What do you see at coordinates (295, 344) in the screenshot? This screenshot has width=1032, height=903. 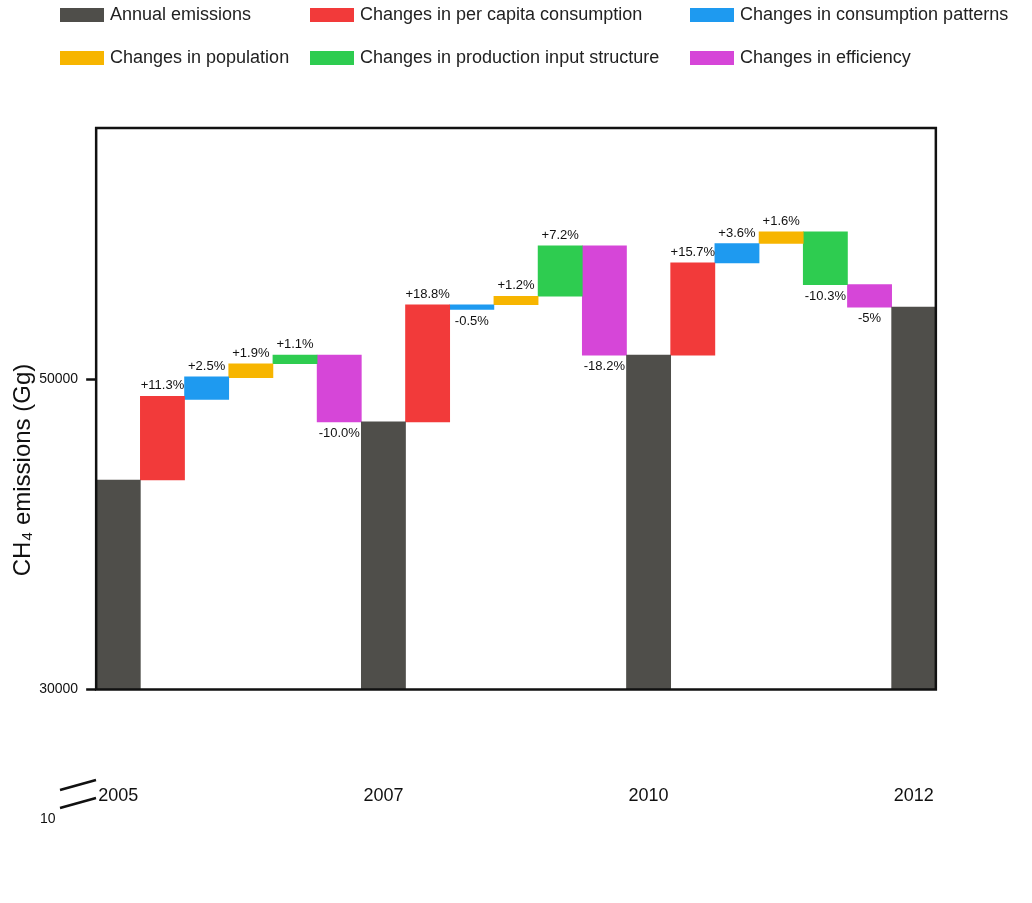 I see `annotation: +1.1%` at bounding box center [295, 344].